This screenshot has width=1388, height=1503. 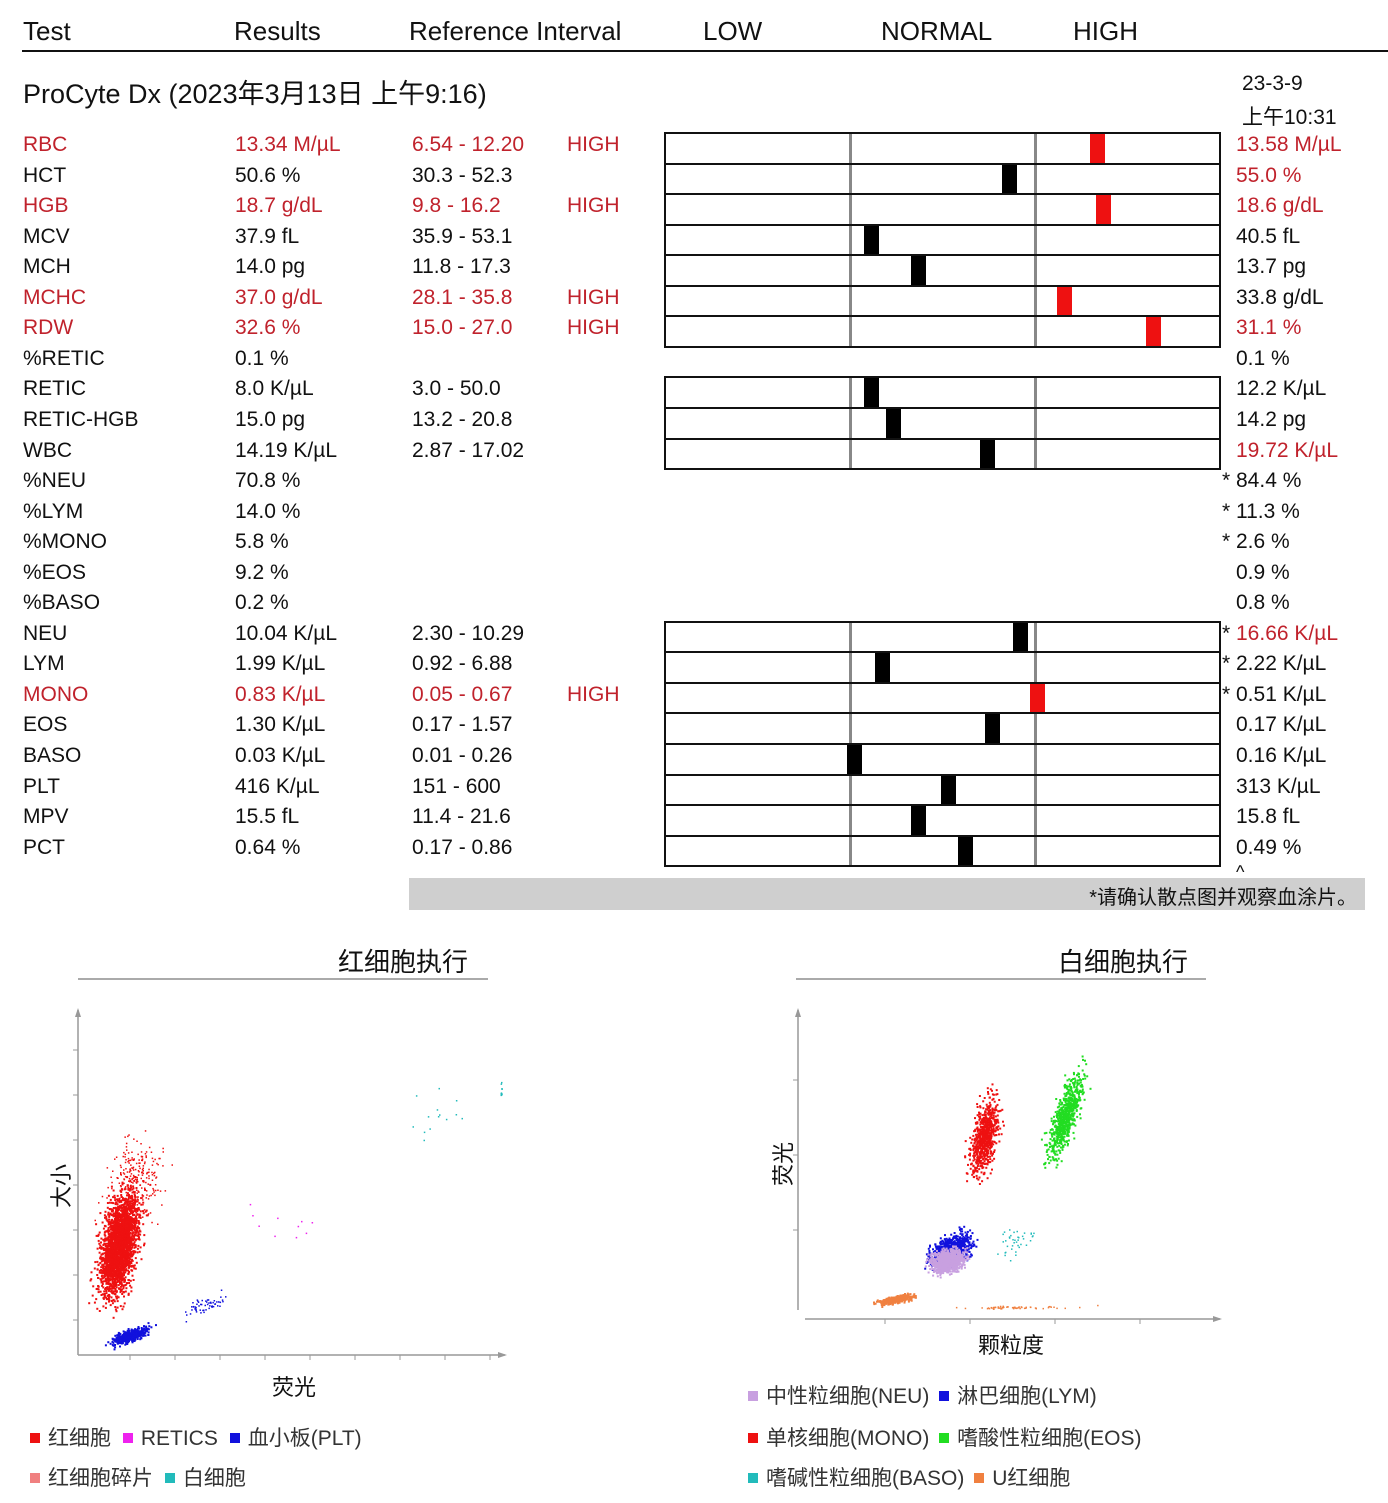 I want to click on previous-value: 313 K/µL, so click(x=1278, y=786).